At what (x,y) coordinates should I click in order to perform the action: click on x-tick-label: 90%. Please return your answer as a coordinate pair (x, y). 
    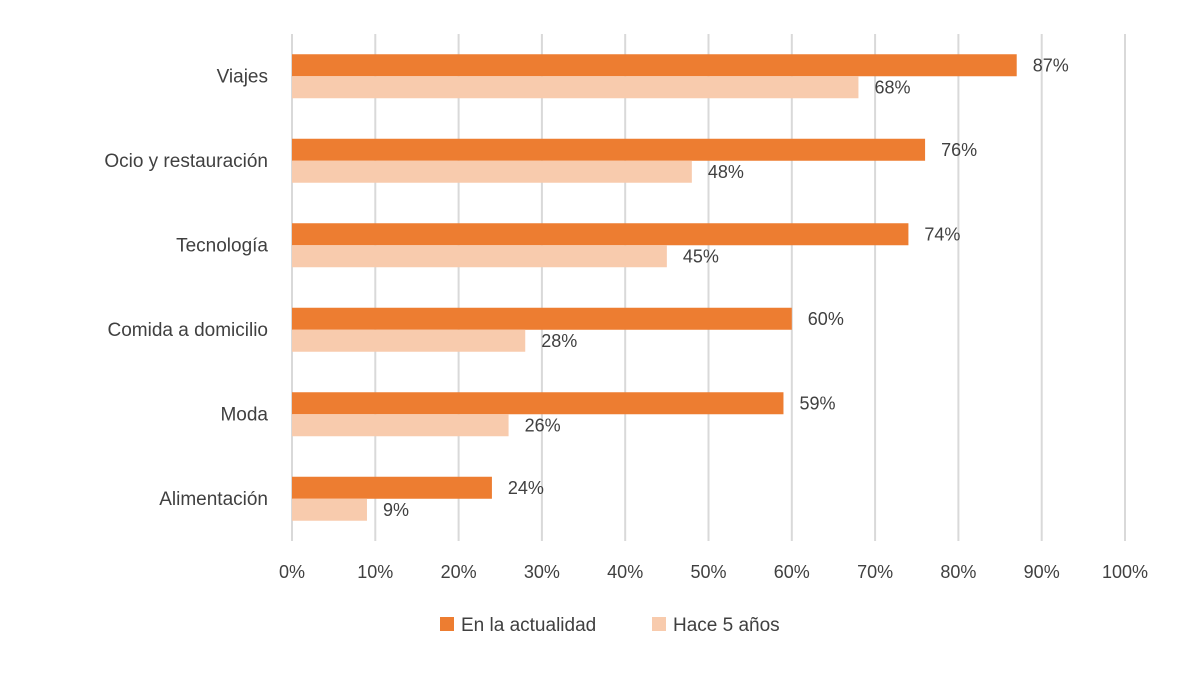
    Looking at the image, I should click on (1042, 572).